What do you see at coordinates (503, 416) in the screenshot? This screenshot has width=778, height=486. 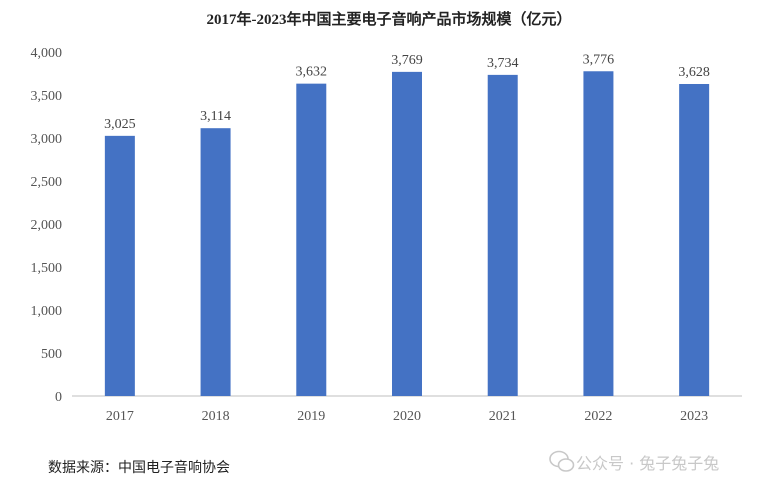 I see `x-tick-label: 2021` at bounding box center [503, 416].